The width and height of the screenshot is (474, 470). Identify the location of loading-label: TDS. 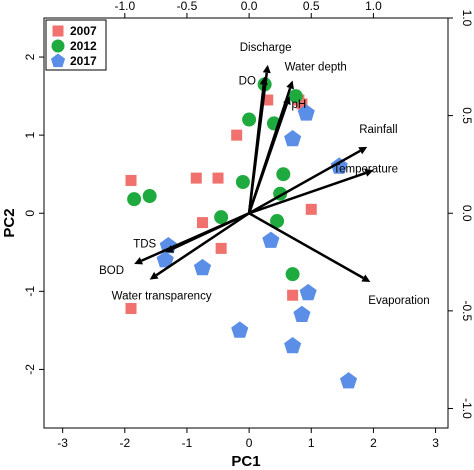
(144, 244).